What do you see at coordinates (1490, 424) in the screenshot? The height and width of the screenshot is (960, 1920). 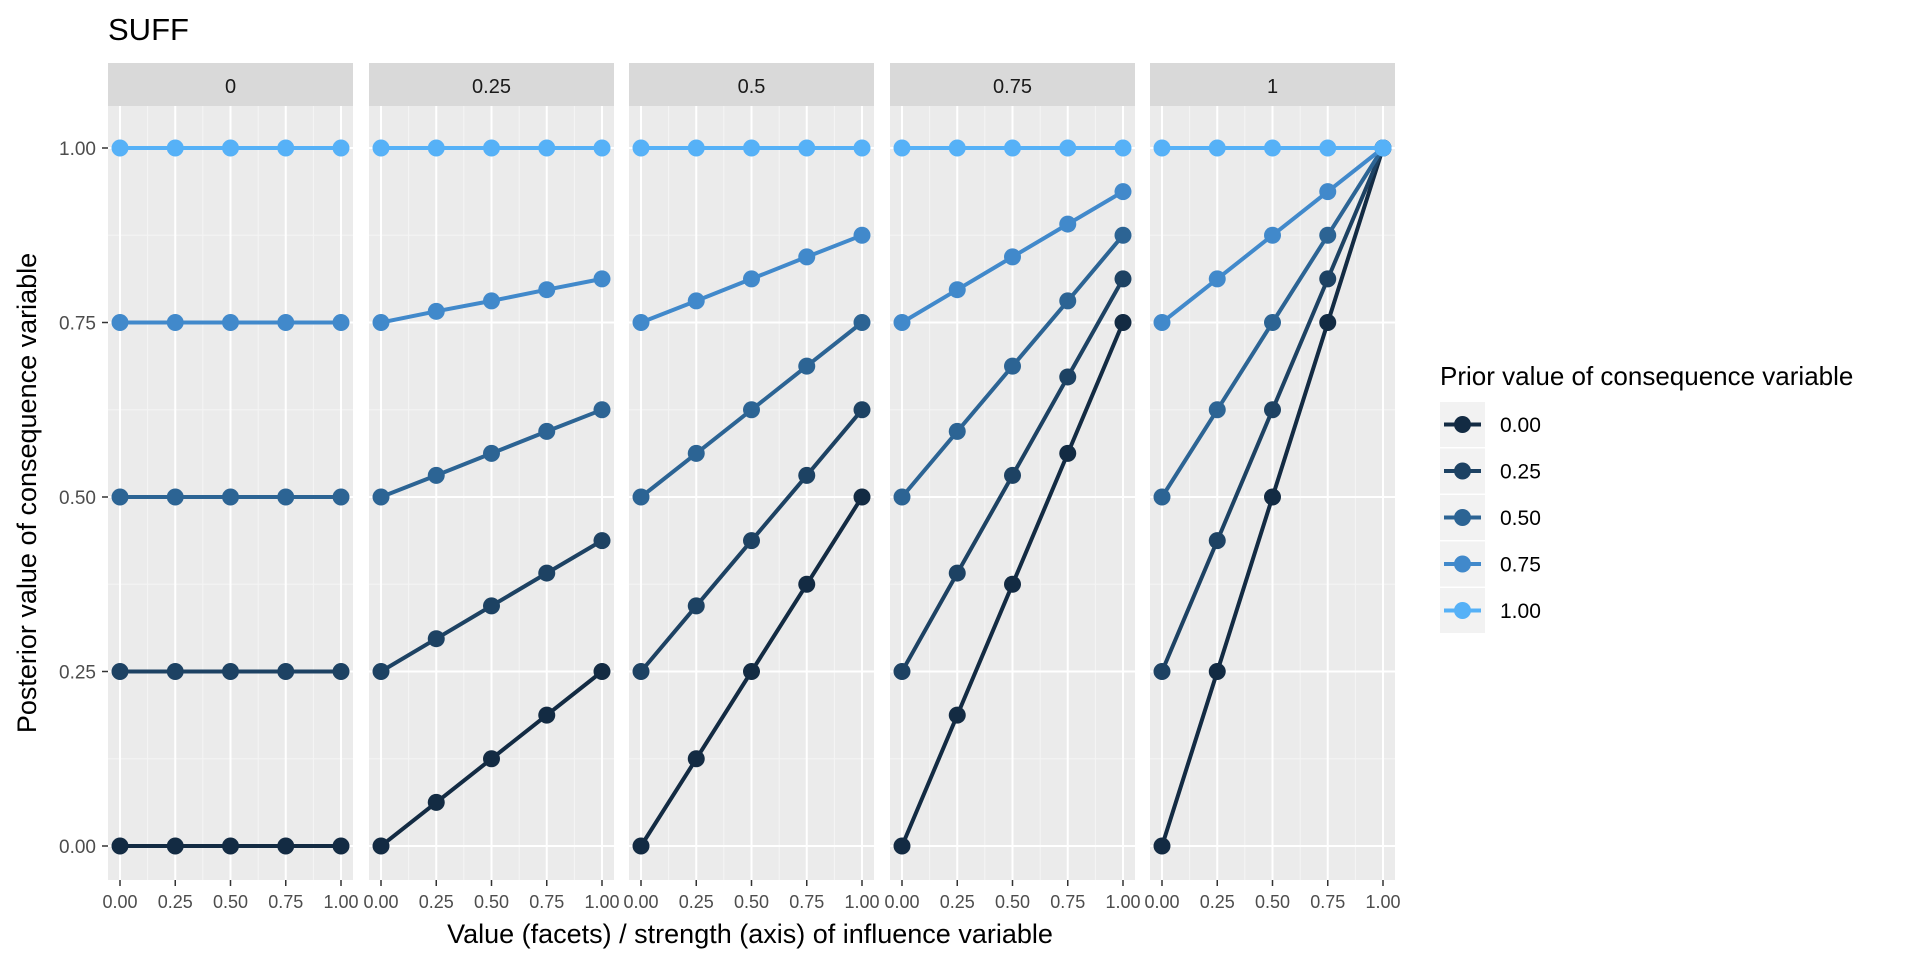 I see `legend-item-0.00: 0.00` at bounding box center [1490, 424].